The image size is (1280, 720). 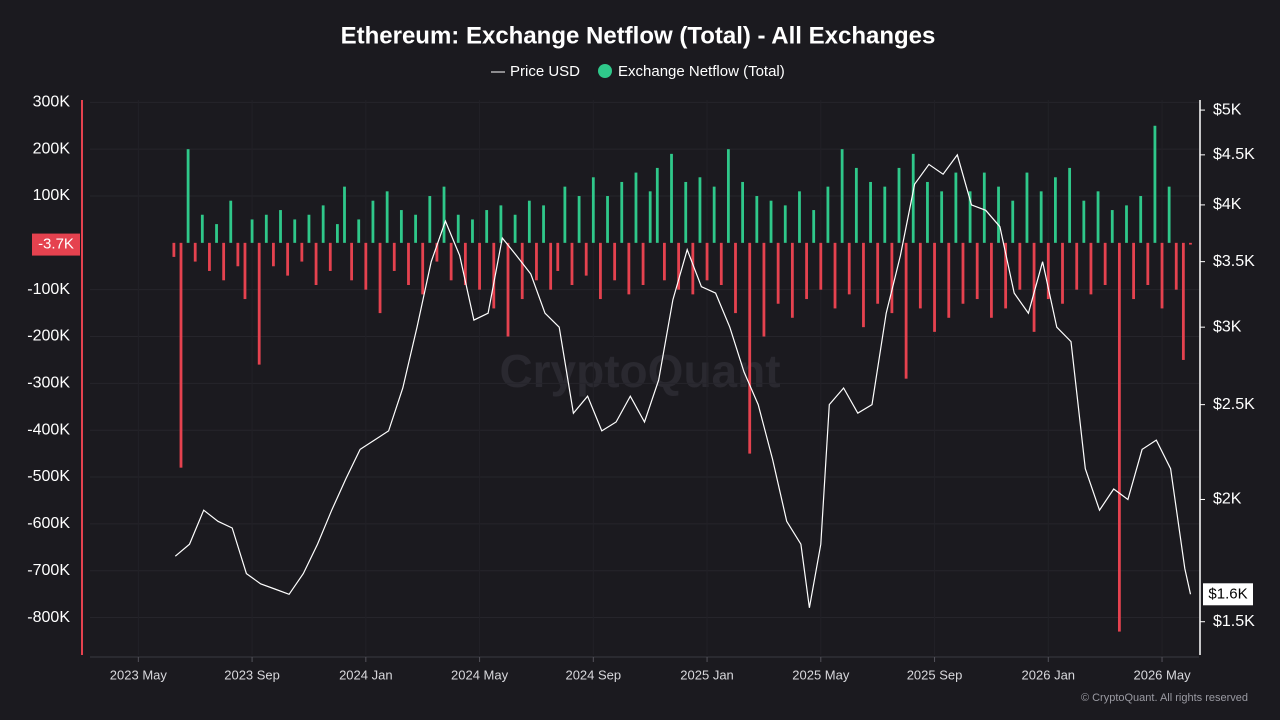 What do you see at coordinates (545, 71) in the screenshot?
I see `legend-label: Price USD` at bounding box center [545, 71].